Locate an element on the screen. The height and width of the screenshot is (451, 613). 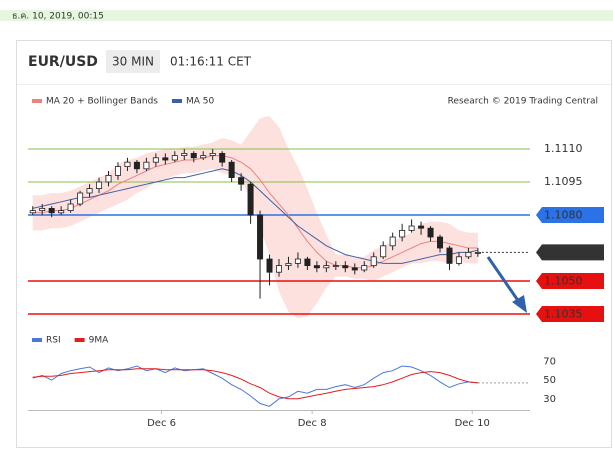
legend-label: MA 50 is located at coordinates (200, 102).